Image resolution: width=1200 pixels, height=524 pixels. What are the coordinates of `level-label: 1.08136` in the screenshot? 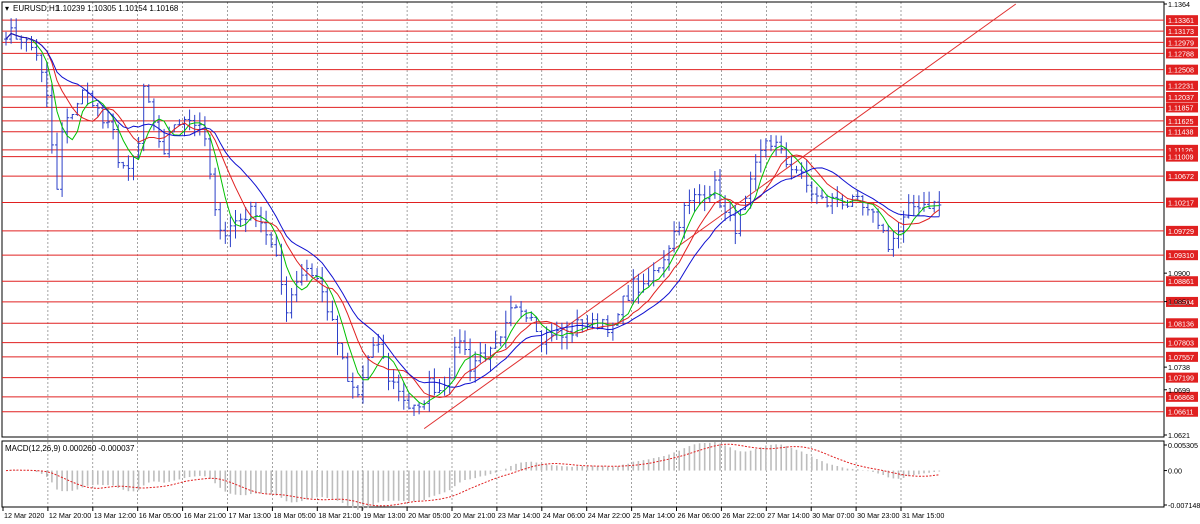 It's located at (1181, 323).